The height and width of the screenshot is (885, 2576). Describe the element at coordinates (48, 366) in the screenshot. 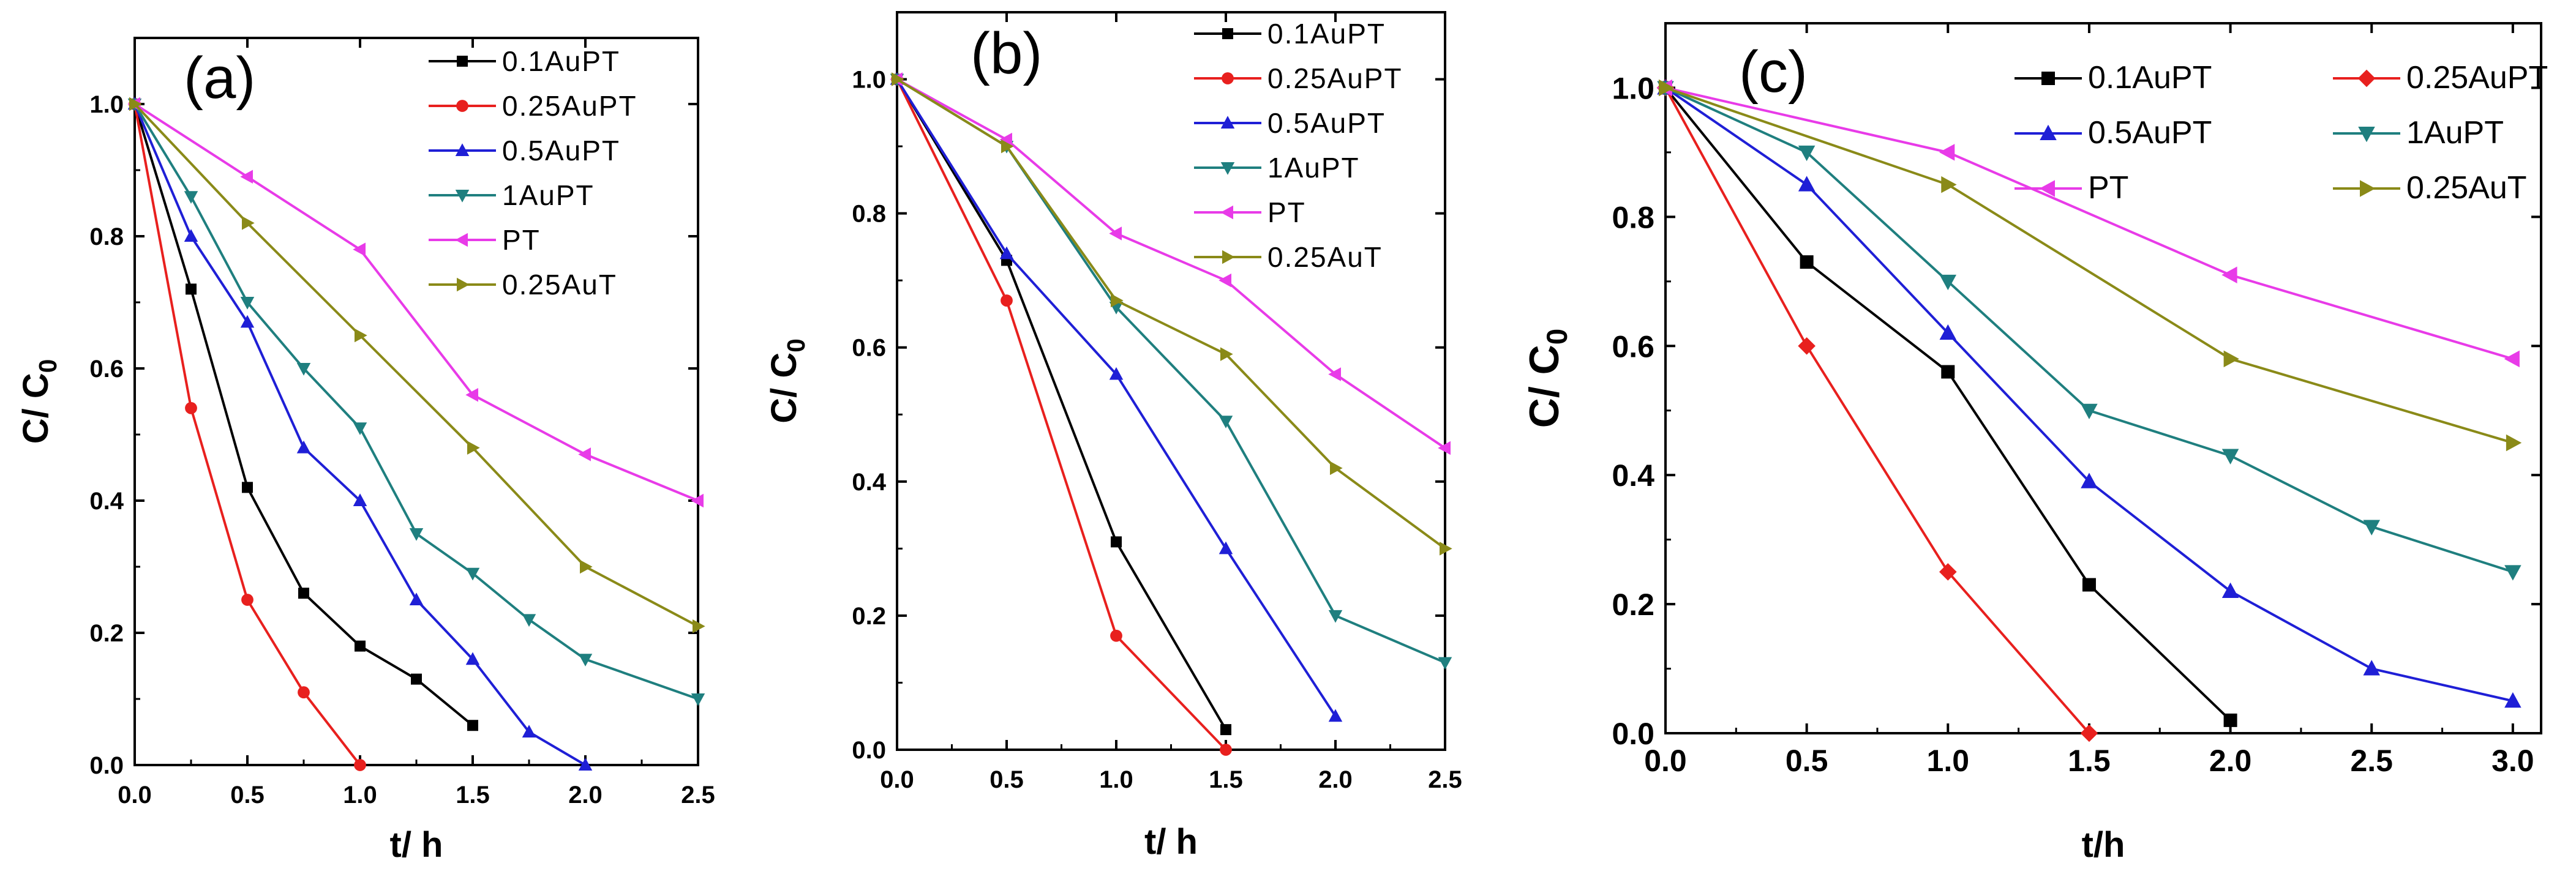

I see `y-axis-label-subscript: 0` at that location.